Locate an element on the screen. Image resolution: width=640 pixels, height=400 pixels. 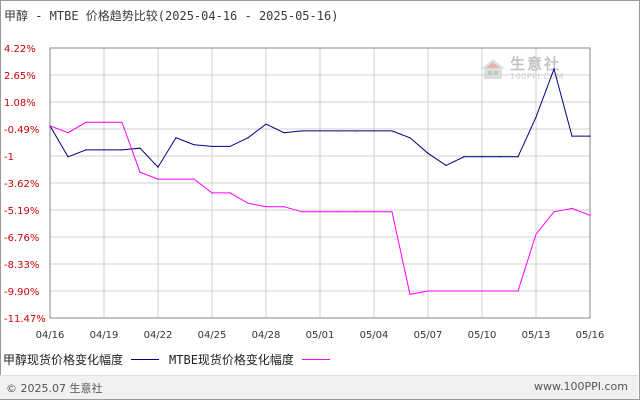
y-tick-label: -9.90% is located at coordinates (21, 292).